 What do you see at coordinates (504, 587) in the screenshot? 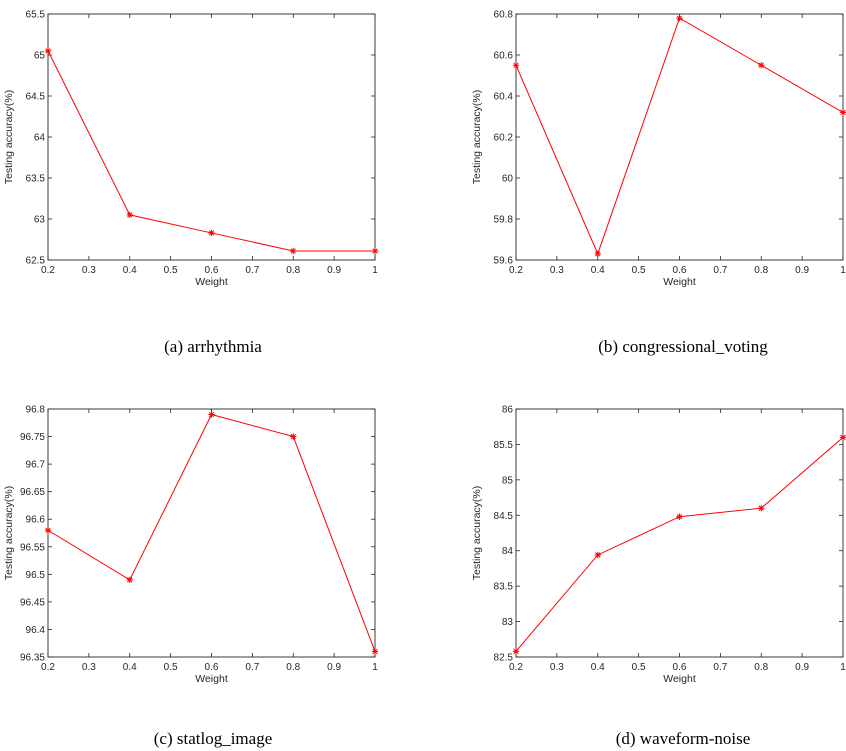
I see `y-tick-label: 83.5` at bounding box center [504, 587].